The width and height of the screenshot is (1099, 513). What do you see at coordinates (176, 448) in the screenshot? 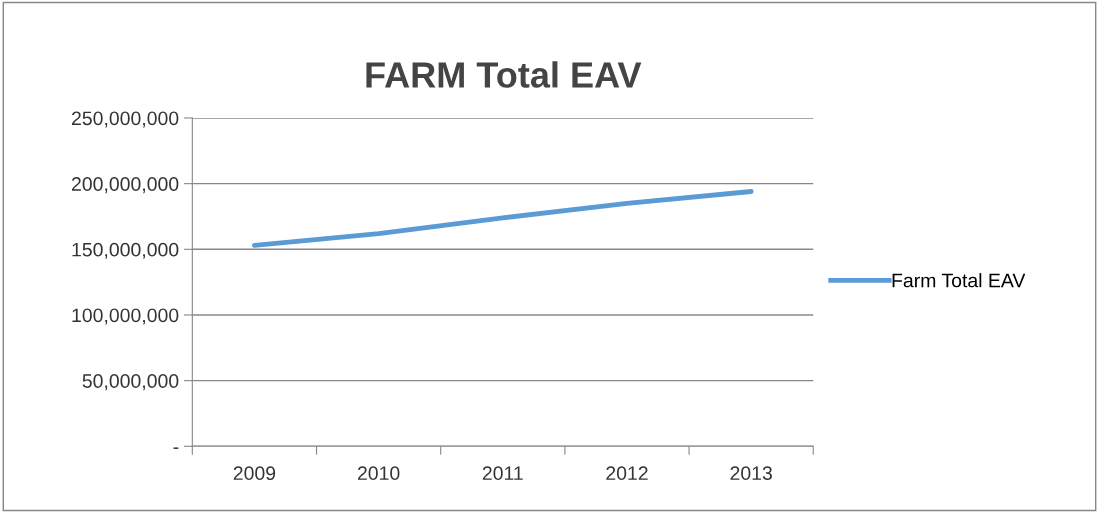
I see `y-tick-label: -` at bounding box center [176, 448].